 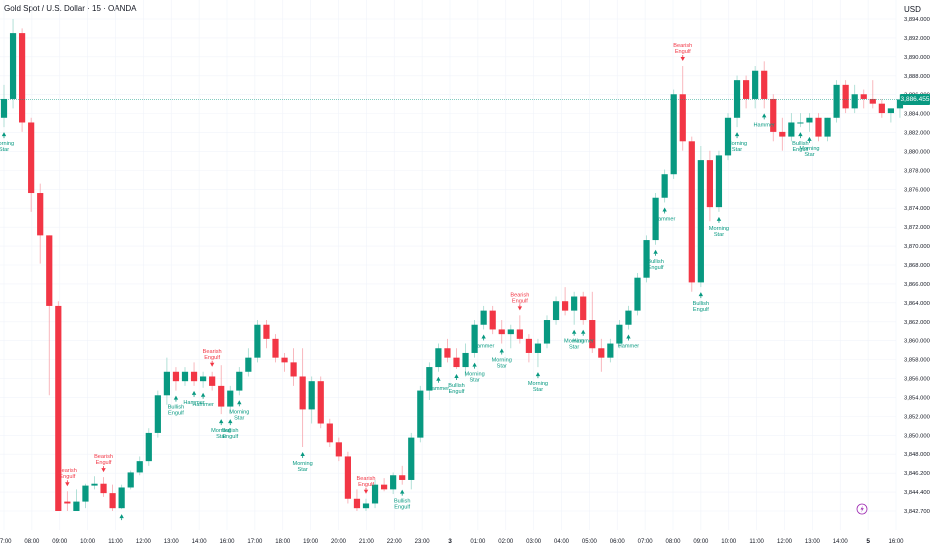 I want to click on time-tick: 20:00, so click(x=339, y=542).